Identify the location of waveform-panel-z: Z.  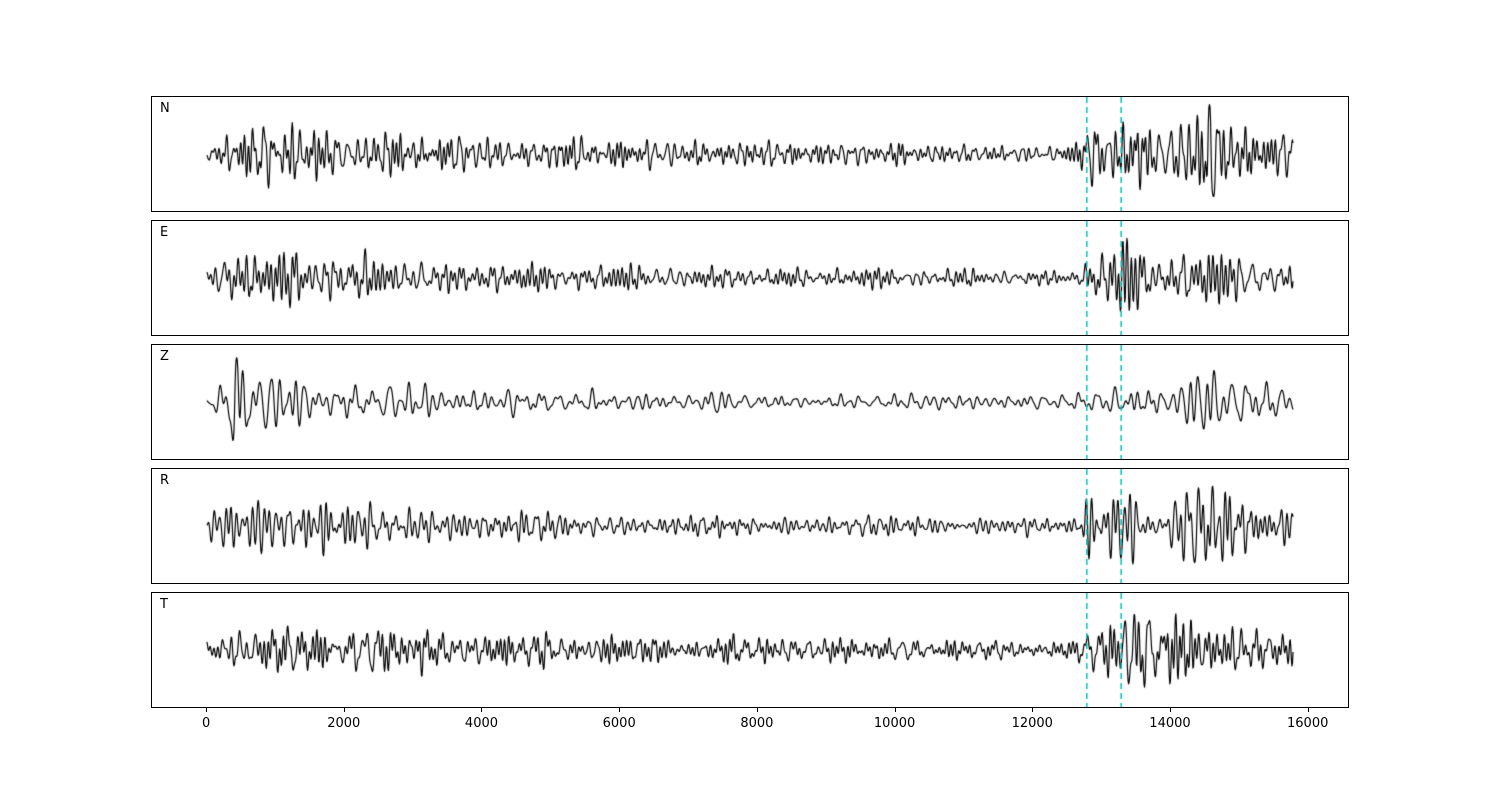
(750, 402).